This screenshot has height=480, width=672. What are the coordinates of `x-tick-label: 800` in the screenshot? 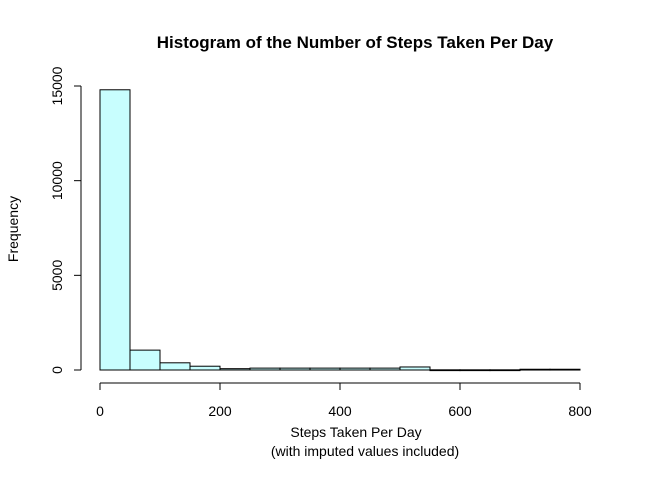 It's located at (580, 411).